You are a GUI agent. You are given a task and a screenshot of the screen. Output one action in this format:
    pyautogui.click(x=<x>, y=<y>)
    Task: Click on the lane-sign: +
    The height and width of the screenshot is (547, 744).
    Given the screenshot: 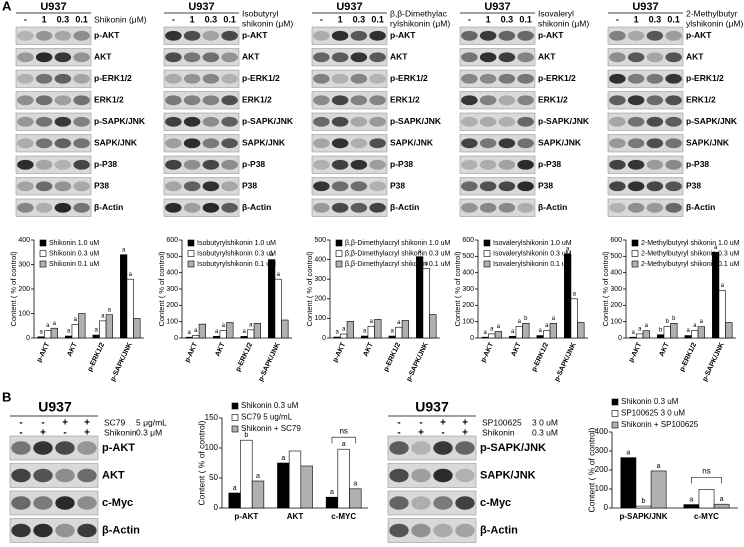 What is the action you would take?
    pyautogui.click(x=421, y=433)
    